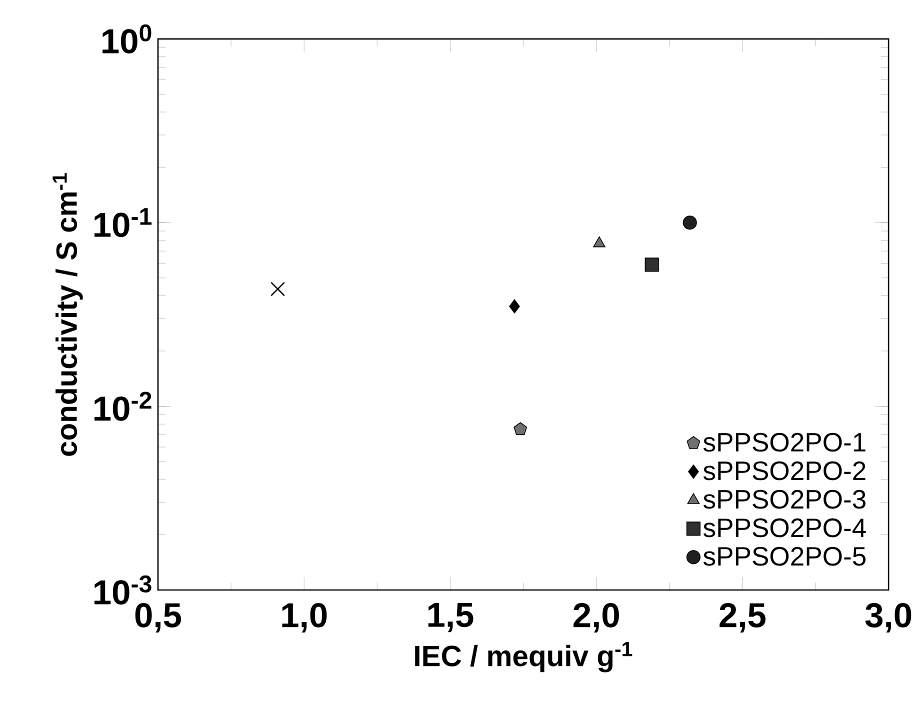 The width and height of the screenshot is (912, 706). I want to click on x-axis-title: IEC / mequiv g$^{-1}$, so click(523, 657).